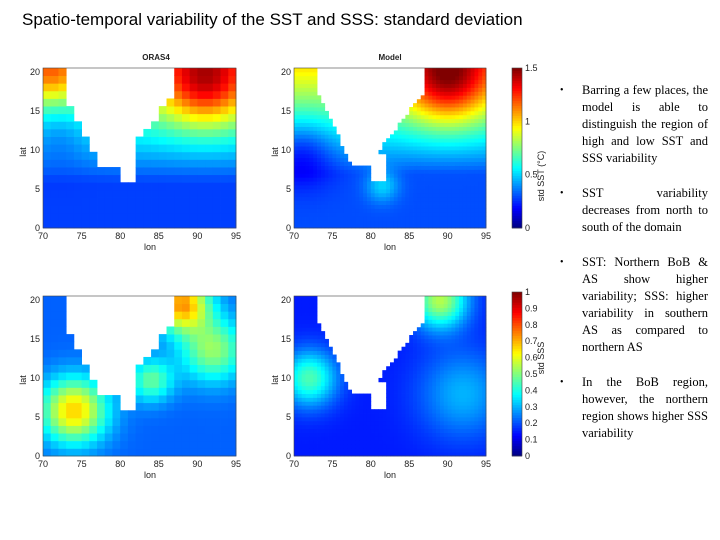 Image resolution: width=720 pixels, height=540 pixels. Describe the element at coordinates (286, 72) in the screenshot. I see `y-tick-label: 20` at that location.